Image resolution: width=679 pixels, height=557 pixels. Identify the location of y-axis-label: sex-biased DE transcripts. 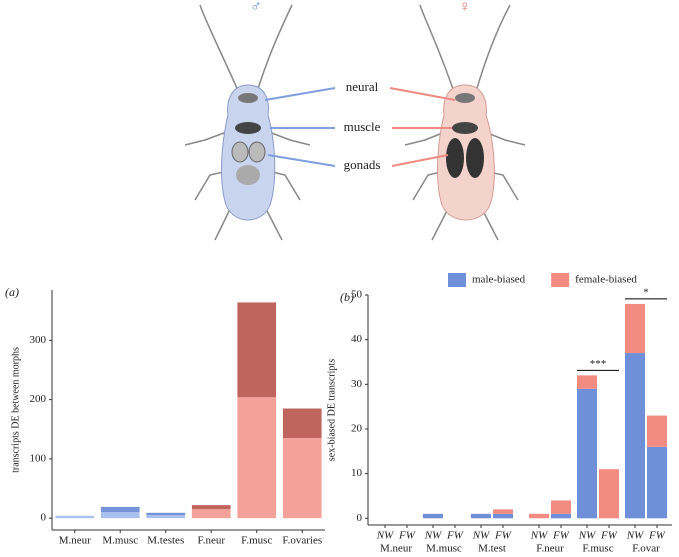
(331, 410).